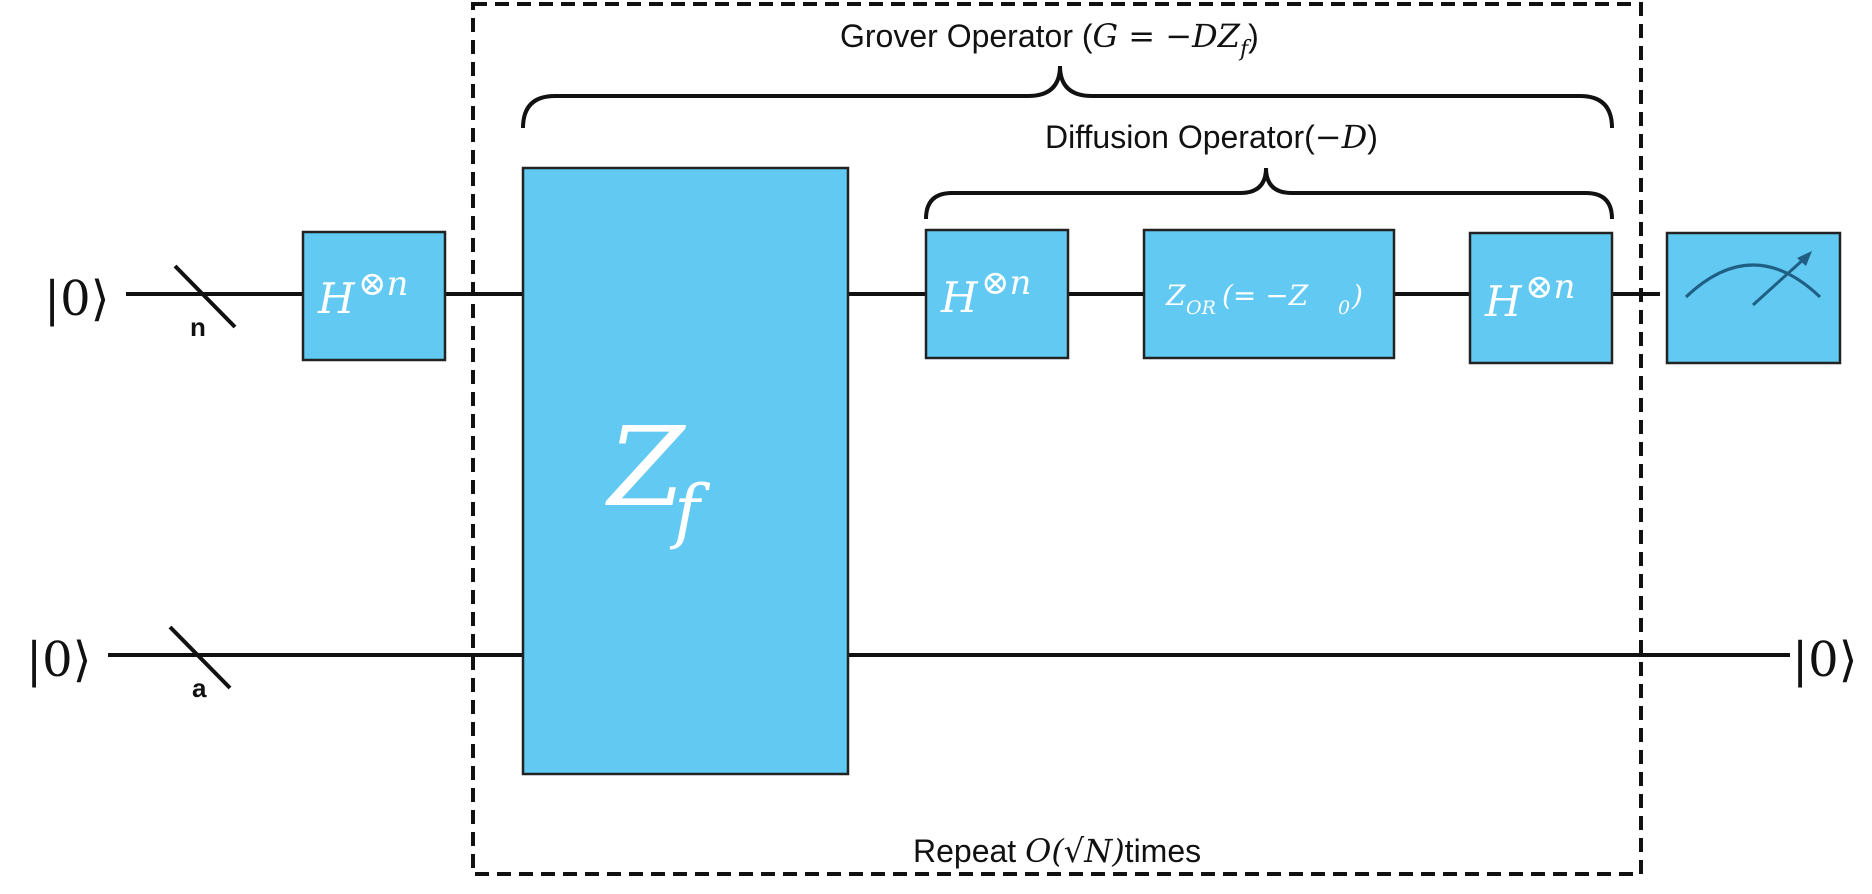 The height and width of the screenshot is (894, 1872). I want to click on bottom-output-ket: |0⟩, so click(1824, 660).